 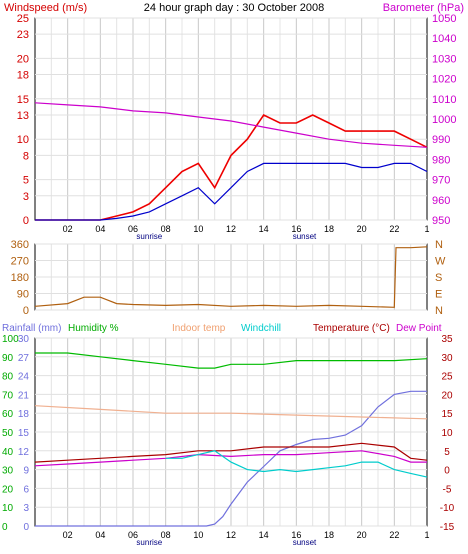 I want to click on direction-tick-label: 180, so click(x=20, y=278).